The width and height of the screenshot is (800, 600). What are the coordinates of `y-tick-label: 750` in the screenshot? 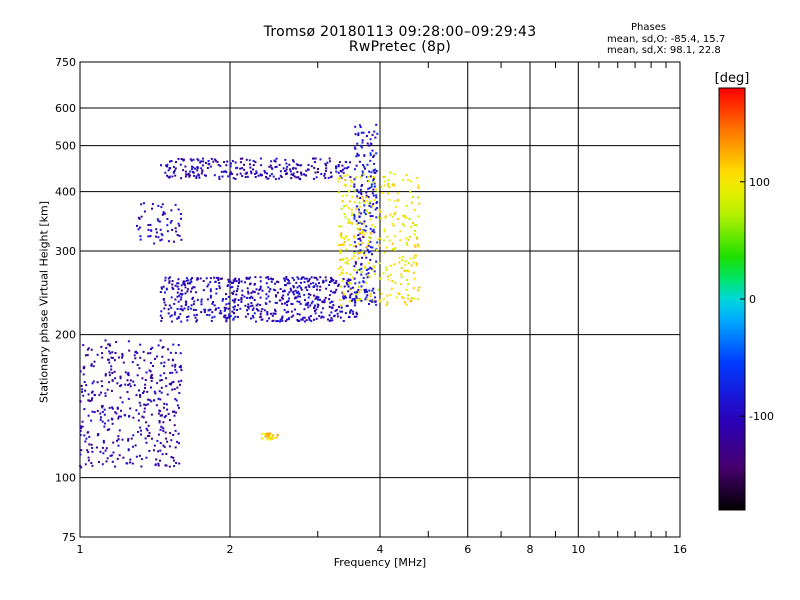 It's located at (65, 62).